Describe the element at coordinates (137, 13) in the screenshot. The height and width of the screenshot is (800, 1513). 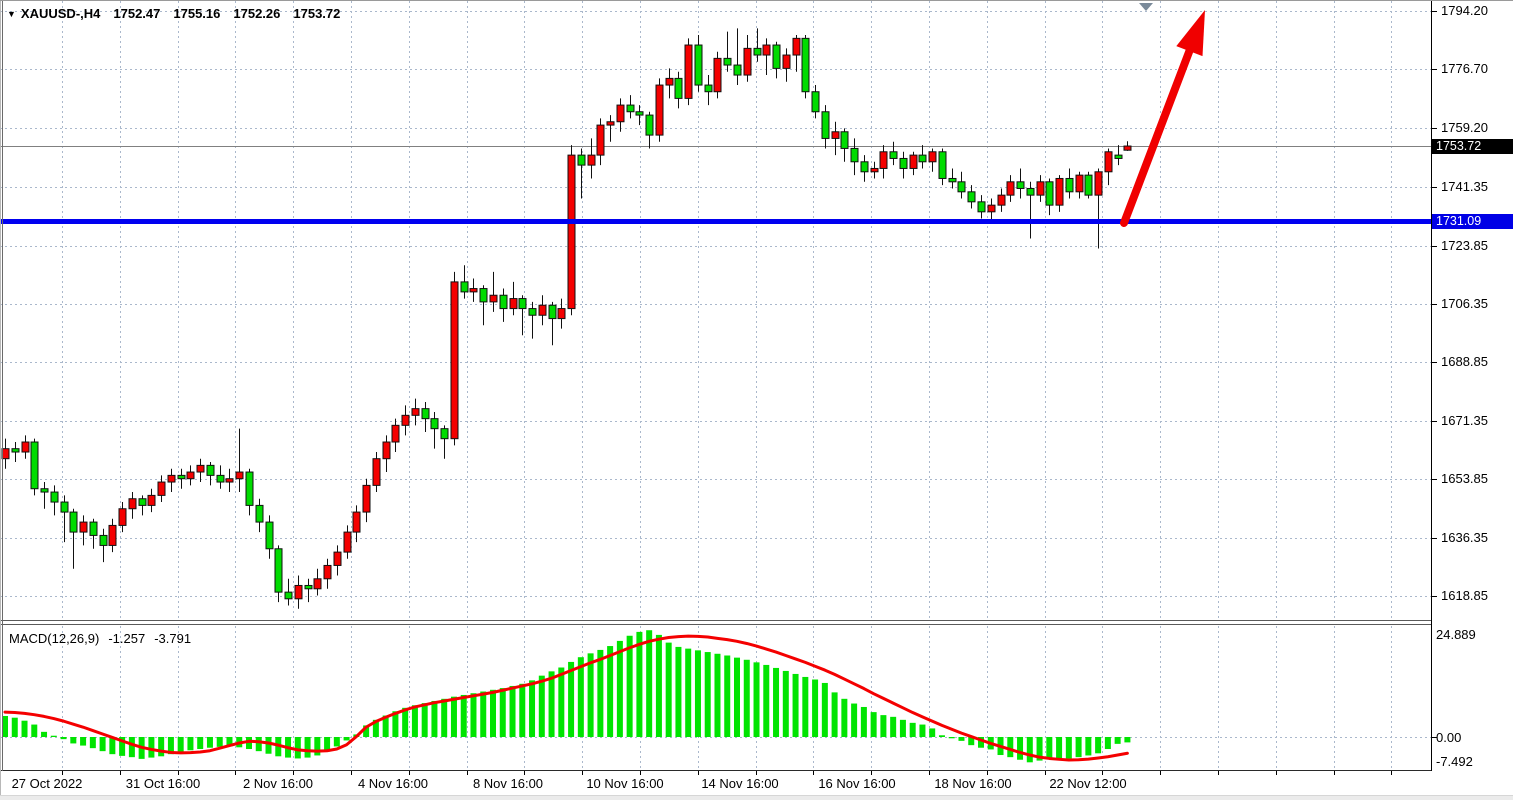
I see `ohlc-open: 1752.47` at that location.